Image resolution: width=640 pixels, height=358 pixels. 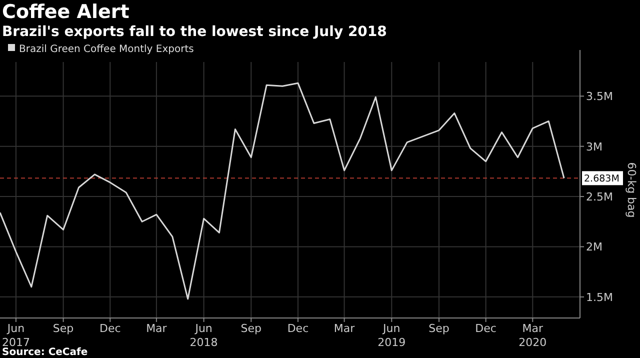 What do you see at coordinates (631, 190) in the screenshot?
I see `y-axis-title: 60-kg bag` at bounding box center [631, 190].